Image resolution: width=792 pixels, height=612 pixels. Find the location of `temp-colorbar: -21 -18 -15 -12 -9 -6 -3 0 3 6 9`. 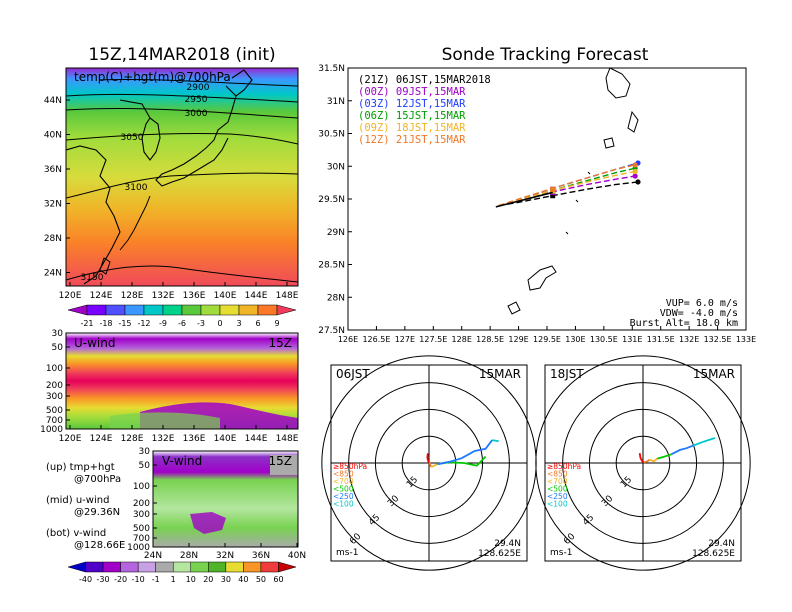

temp-colorbar: -21 -18 -15 -12 -9 -6 -3 0 3 6 9 is located at coordinates (182, 316).